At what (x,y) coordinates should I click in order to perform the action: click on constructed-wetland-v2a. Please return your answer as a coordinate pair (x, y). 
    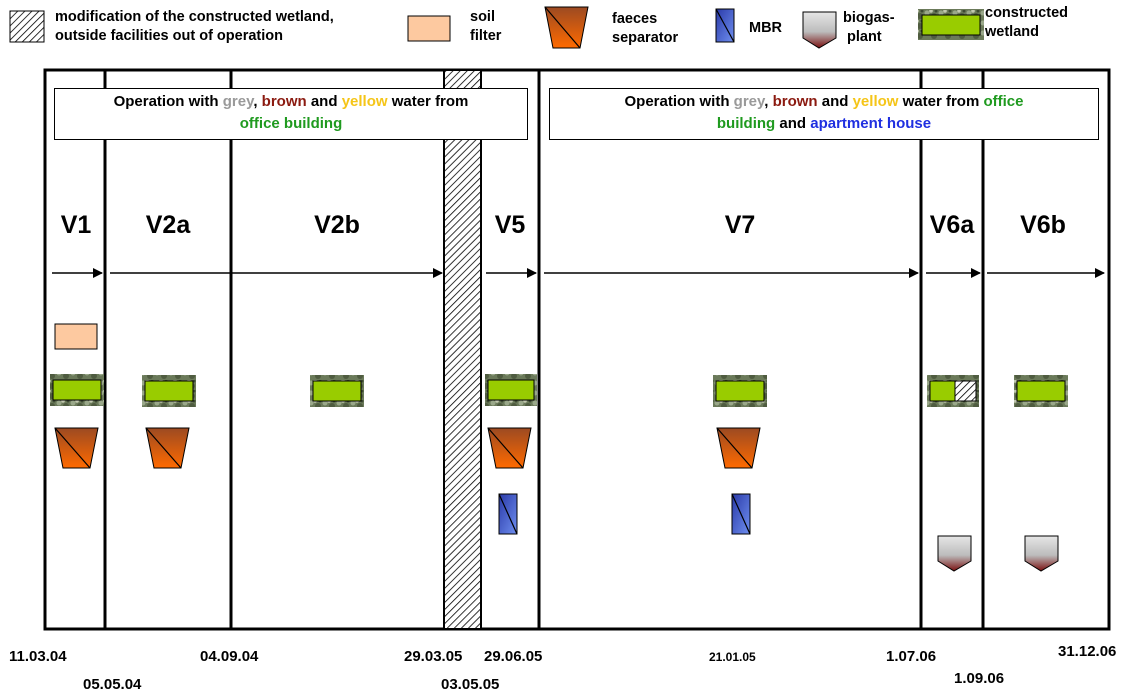
    Looking at the image, I should click on (169, 391).